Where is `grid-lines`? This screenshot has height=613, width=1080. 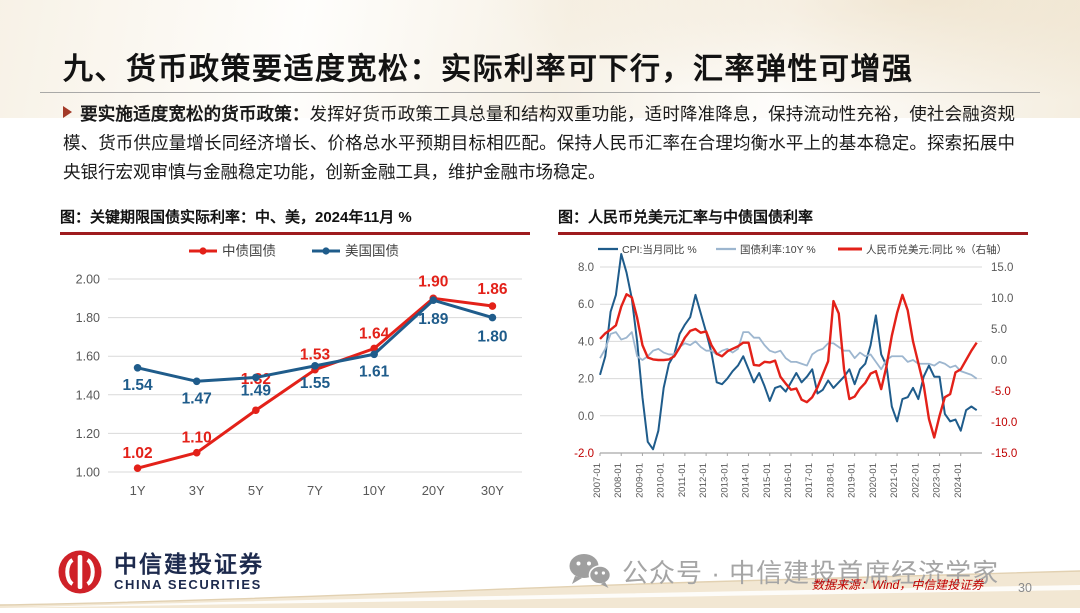
grid-lines is located at coordinates (315, 375).